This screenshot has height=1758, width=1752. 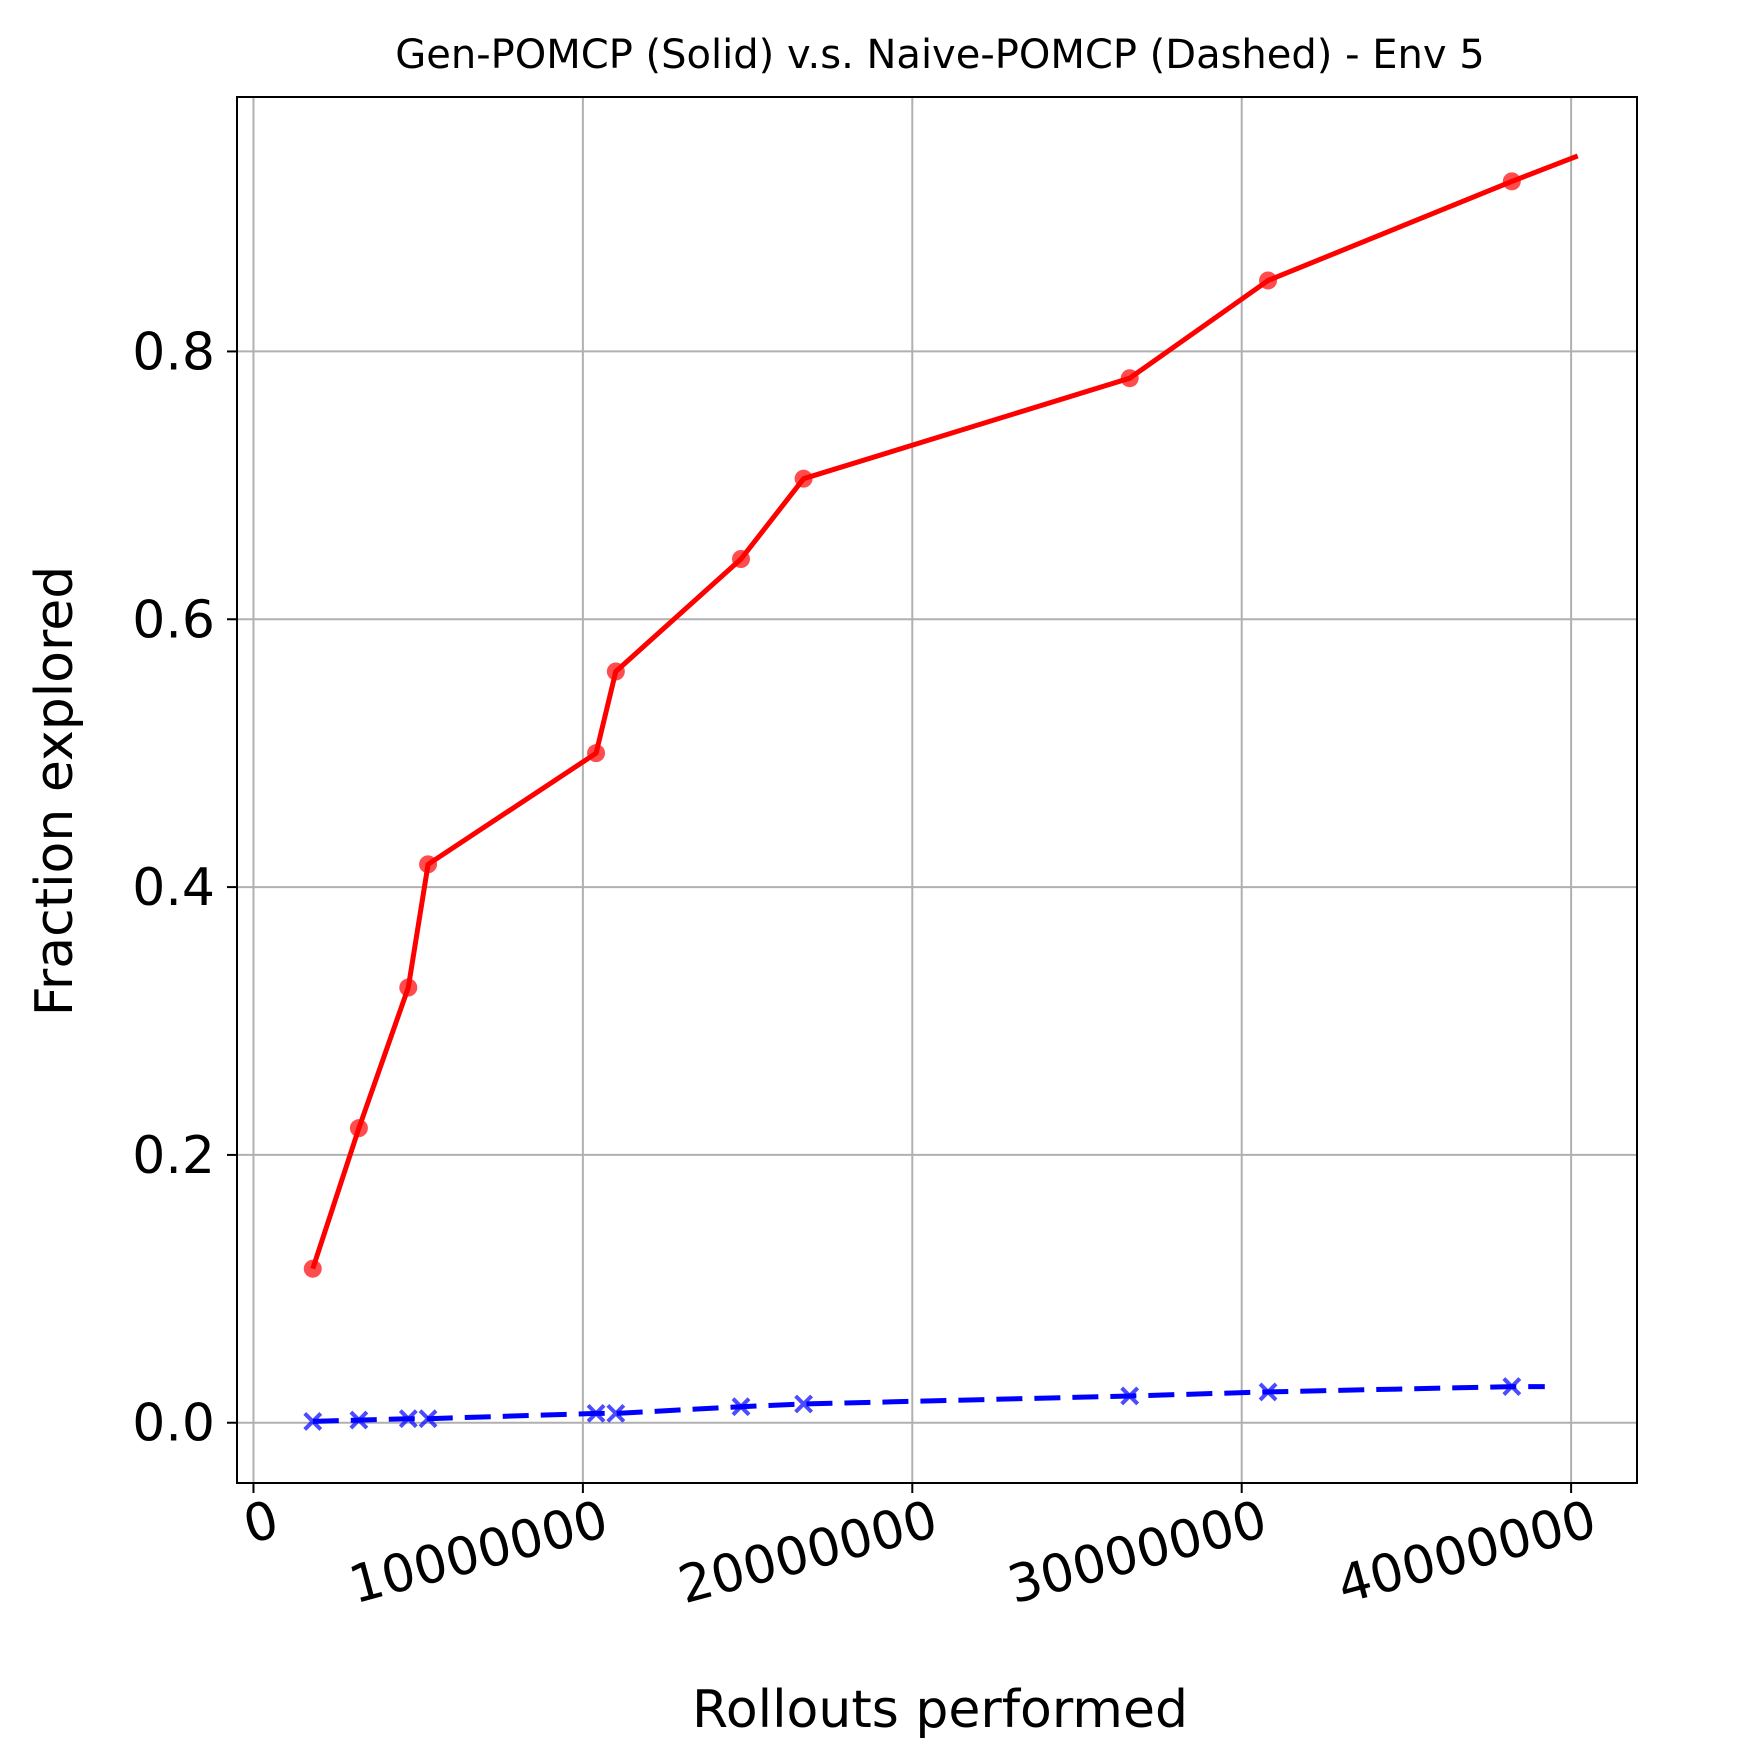 I want to click on x-tick-label: 10000000, so click(x=478, y=1553).